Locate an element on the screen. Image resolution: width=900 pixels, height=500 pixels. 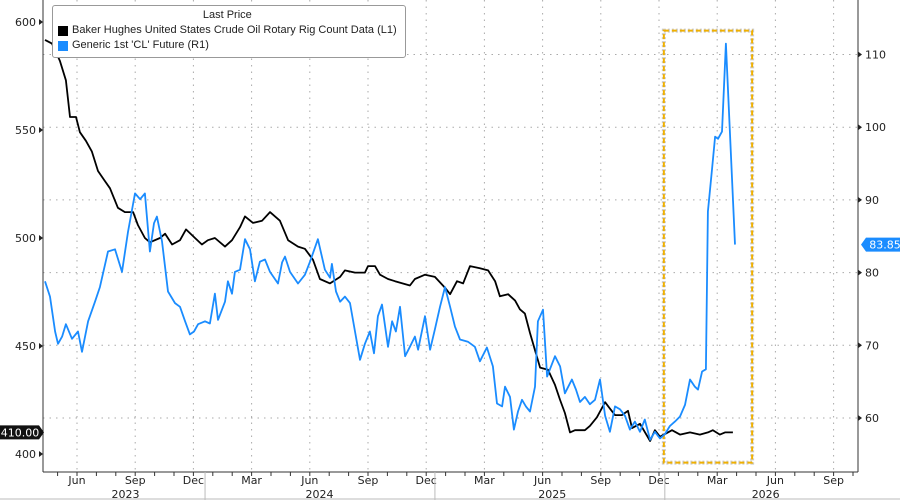
legend-title: Last Price is located at coordinates (227, 15).